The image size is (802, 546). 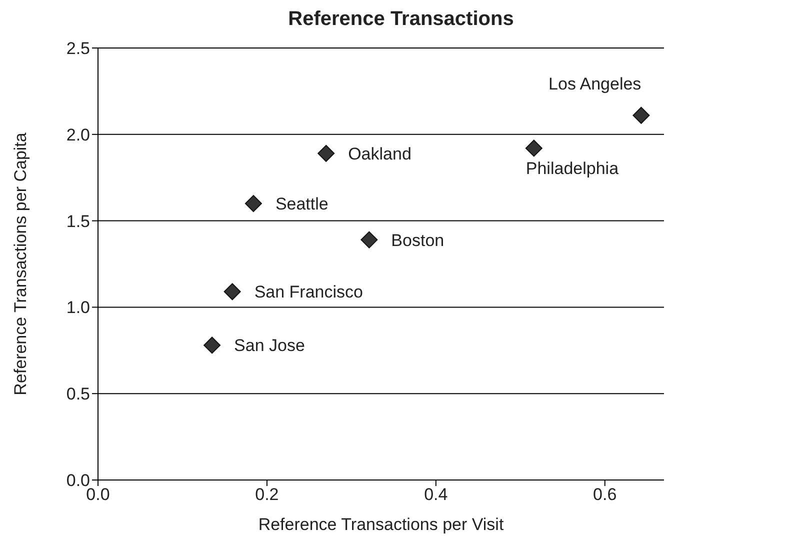 What do you see at coordinates (78, 308) in the screenshot?
I see `y-tick-label: 1.0` at bounding box center [78, 308].